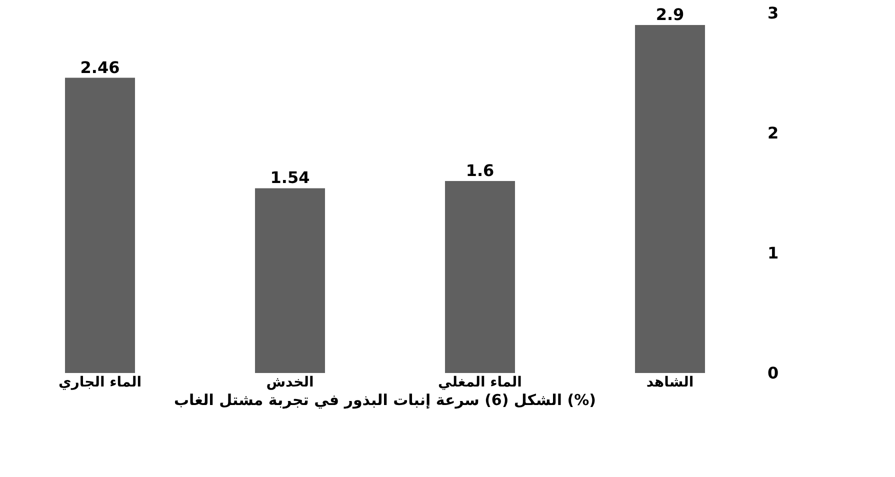 The image size is (895, 477). Describe the element at coordinates (290, 178) in the screenshot. I see `data-label: 1.54` at that location.